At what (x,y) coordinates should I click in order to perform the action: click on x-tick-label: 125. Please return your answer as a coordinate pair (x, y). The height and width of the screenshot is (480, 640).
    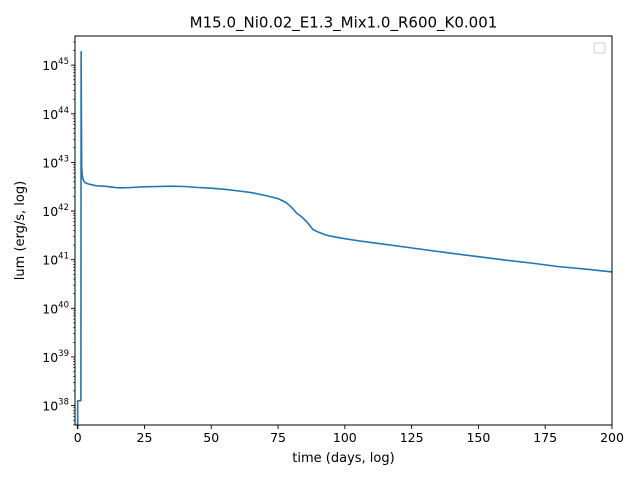
    Looking at the image, I should click on (412, 437).